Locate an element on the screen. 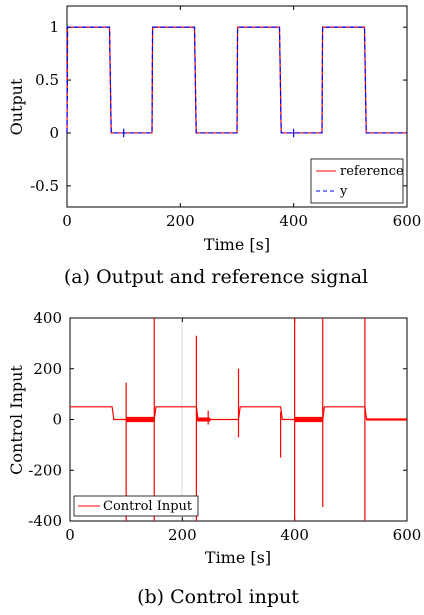  control-legend: Control Input is located at coordinates (136, 506).